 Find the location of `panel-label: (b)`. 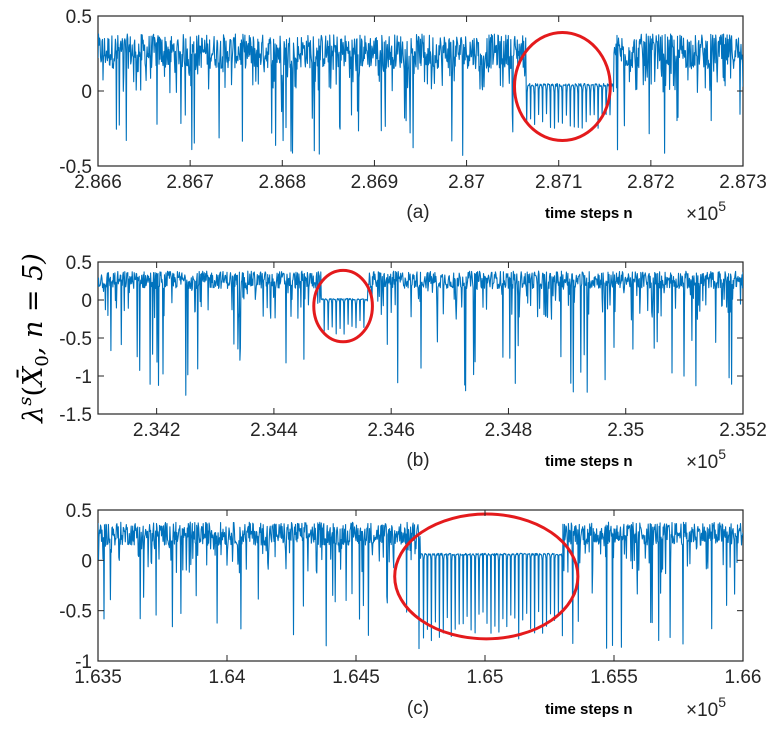

panel-label: (b) is located at coordinates (417, 460).